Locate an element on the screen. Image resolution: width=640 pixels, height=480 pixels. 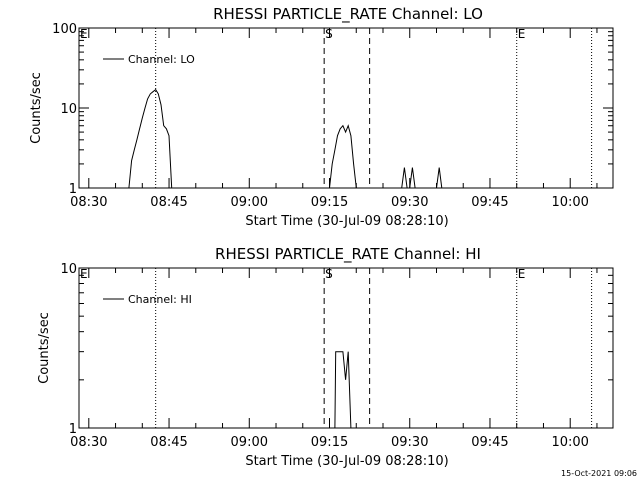
legend-entry-lo: Channel: LO is located at coordinates (161, 59).